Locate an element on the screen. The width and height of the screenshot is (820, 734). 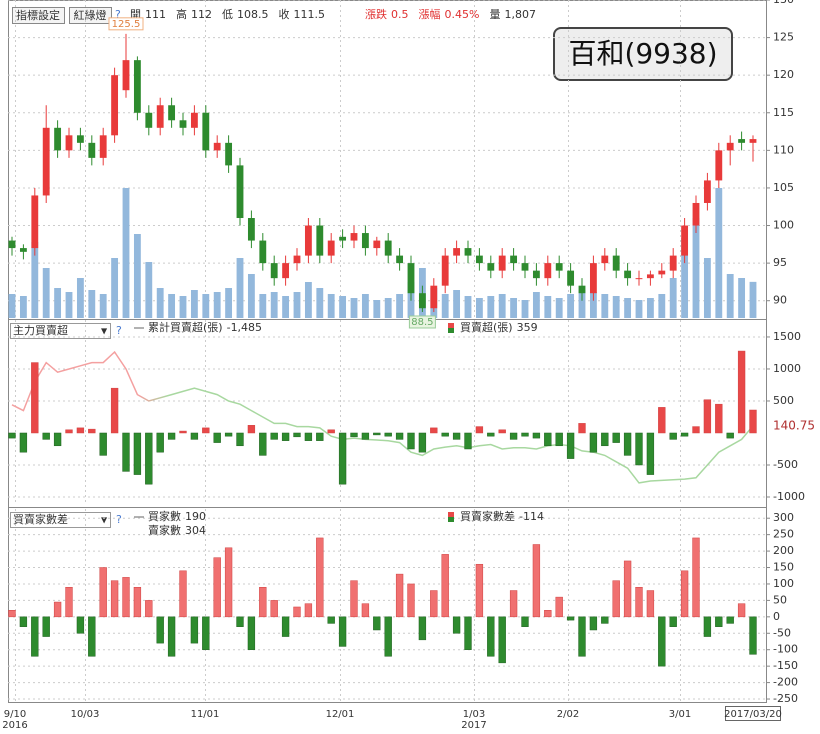
legend-value: 304 is located at coordinates (195, 530).